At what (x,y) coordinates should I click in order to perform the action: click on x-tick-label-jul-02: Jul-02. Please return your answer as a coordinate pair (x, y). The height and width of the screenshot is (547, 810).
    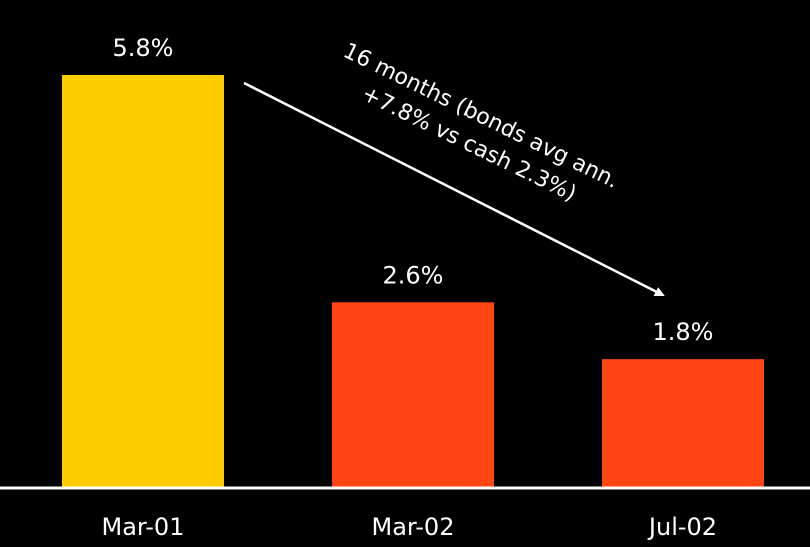
    Looking at the image, I should click on (682, 527).